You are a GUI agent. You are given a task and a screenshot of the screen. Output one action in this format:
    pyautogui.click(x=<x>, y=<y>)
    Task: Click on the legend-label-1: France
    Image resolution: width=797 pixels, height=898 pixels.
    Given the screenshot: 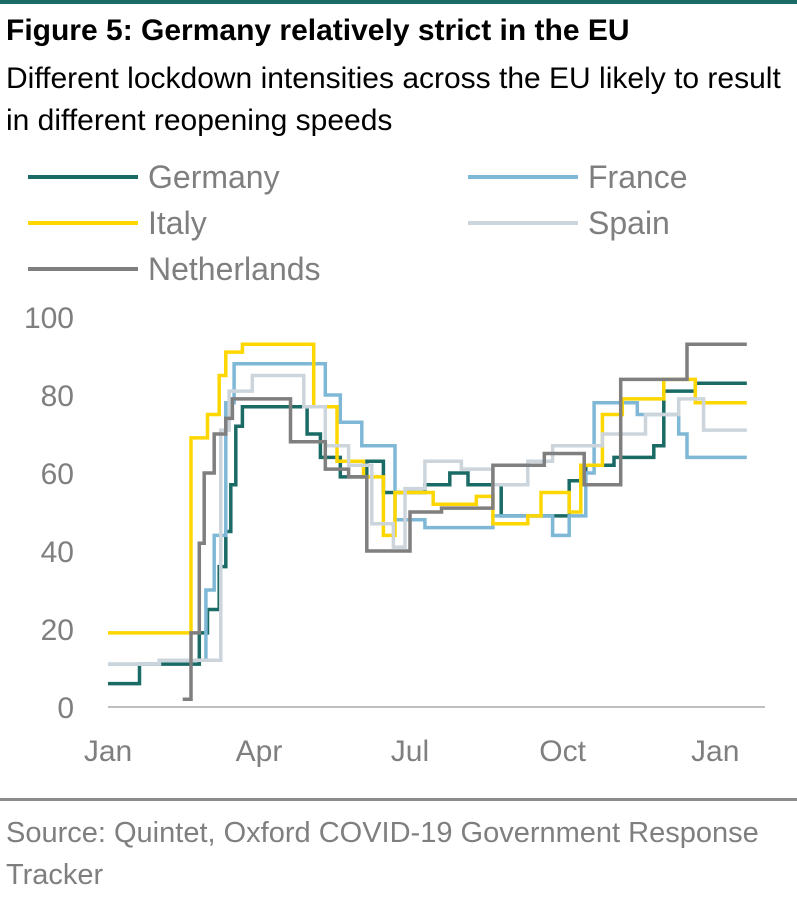 What is the action you would take?
    pyautogui.click(x=638, y=177)
    